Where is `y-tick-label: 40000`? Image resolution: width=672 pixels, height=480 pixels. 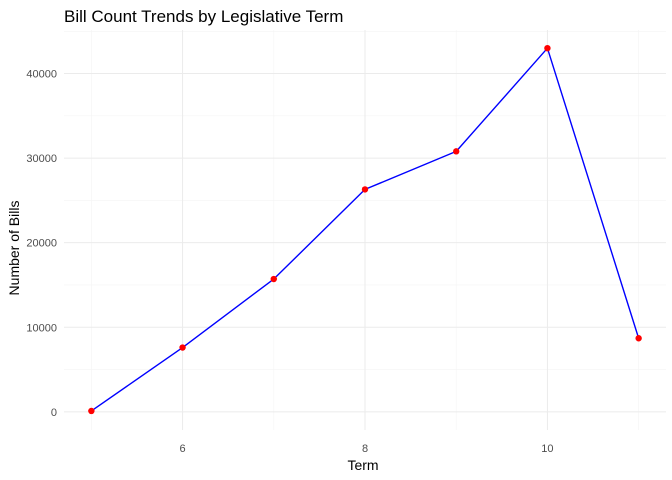 y-tick-label: 40000 is located at coordinates (41, 75).